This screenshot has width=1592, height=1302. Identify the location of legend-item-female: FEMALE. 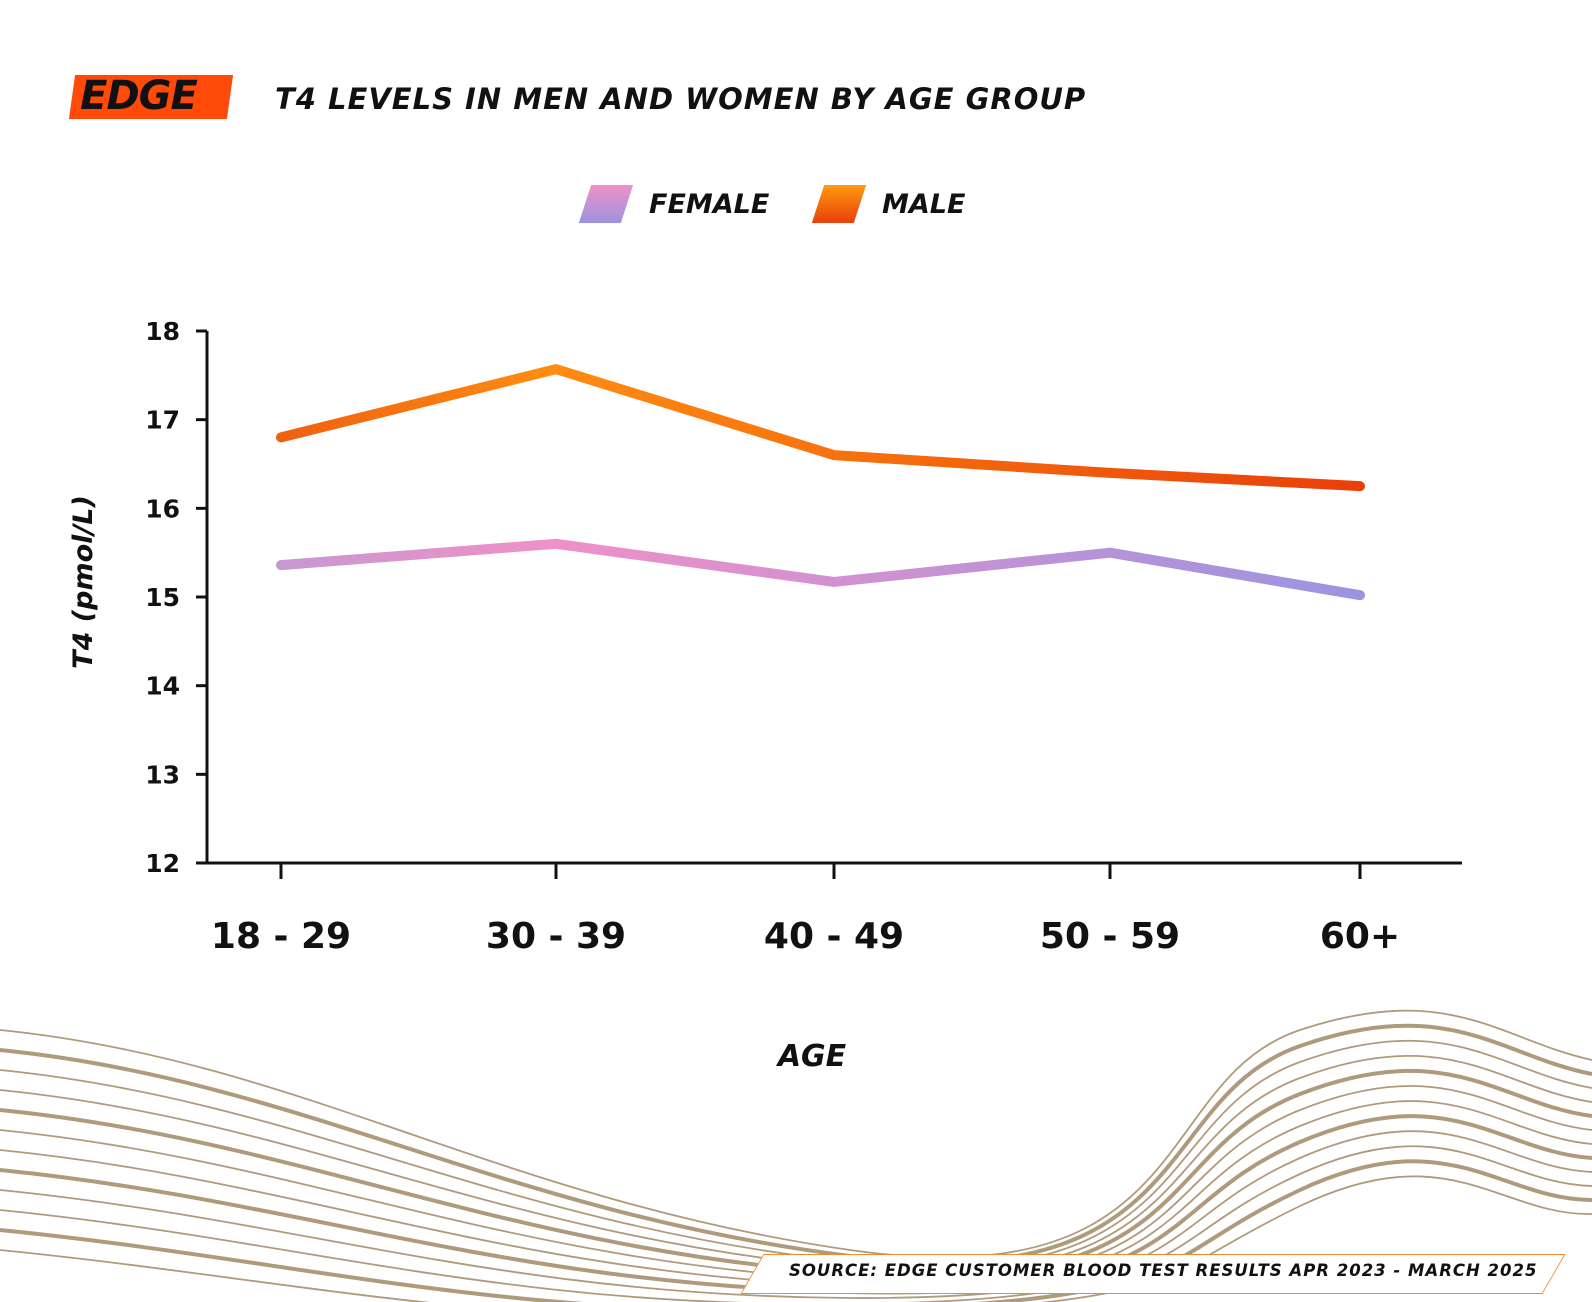
(674, 204).